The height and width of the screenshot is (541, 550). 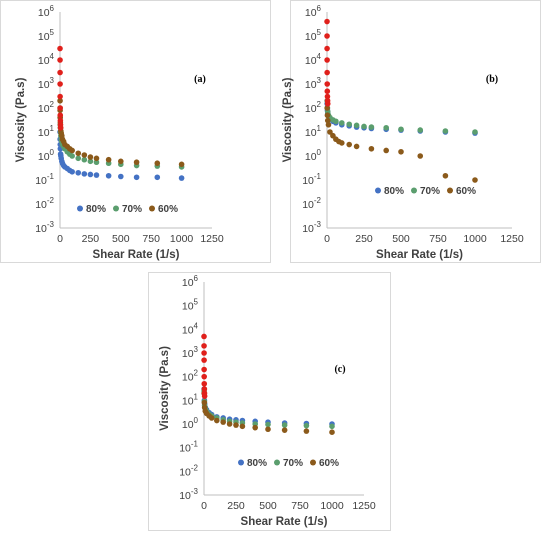 I want to click on x-tick-label: 0, so click(x=204, y=506).